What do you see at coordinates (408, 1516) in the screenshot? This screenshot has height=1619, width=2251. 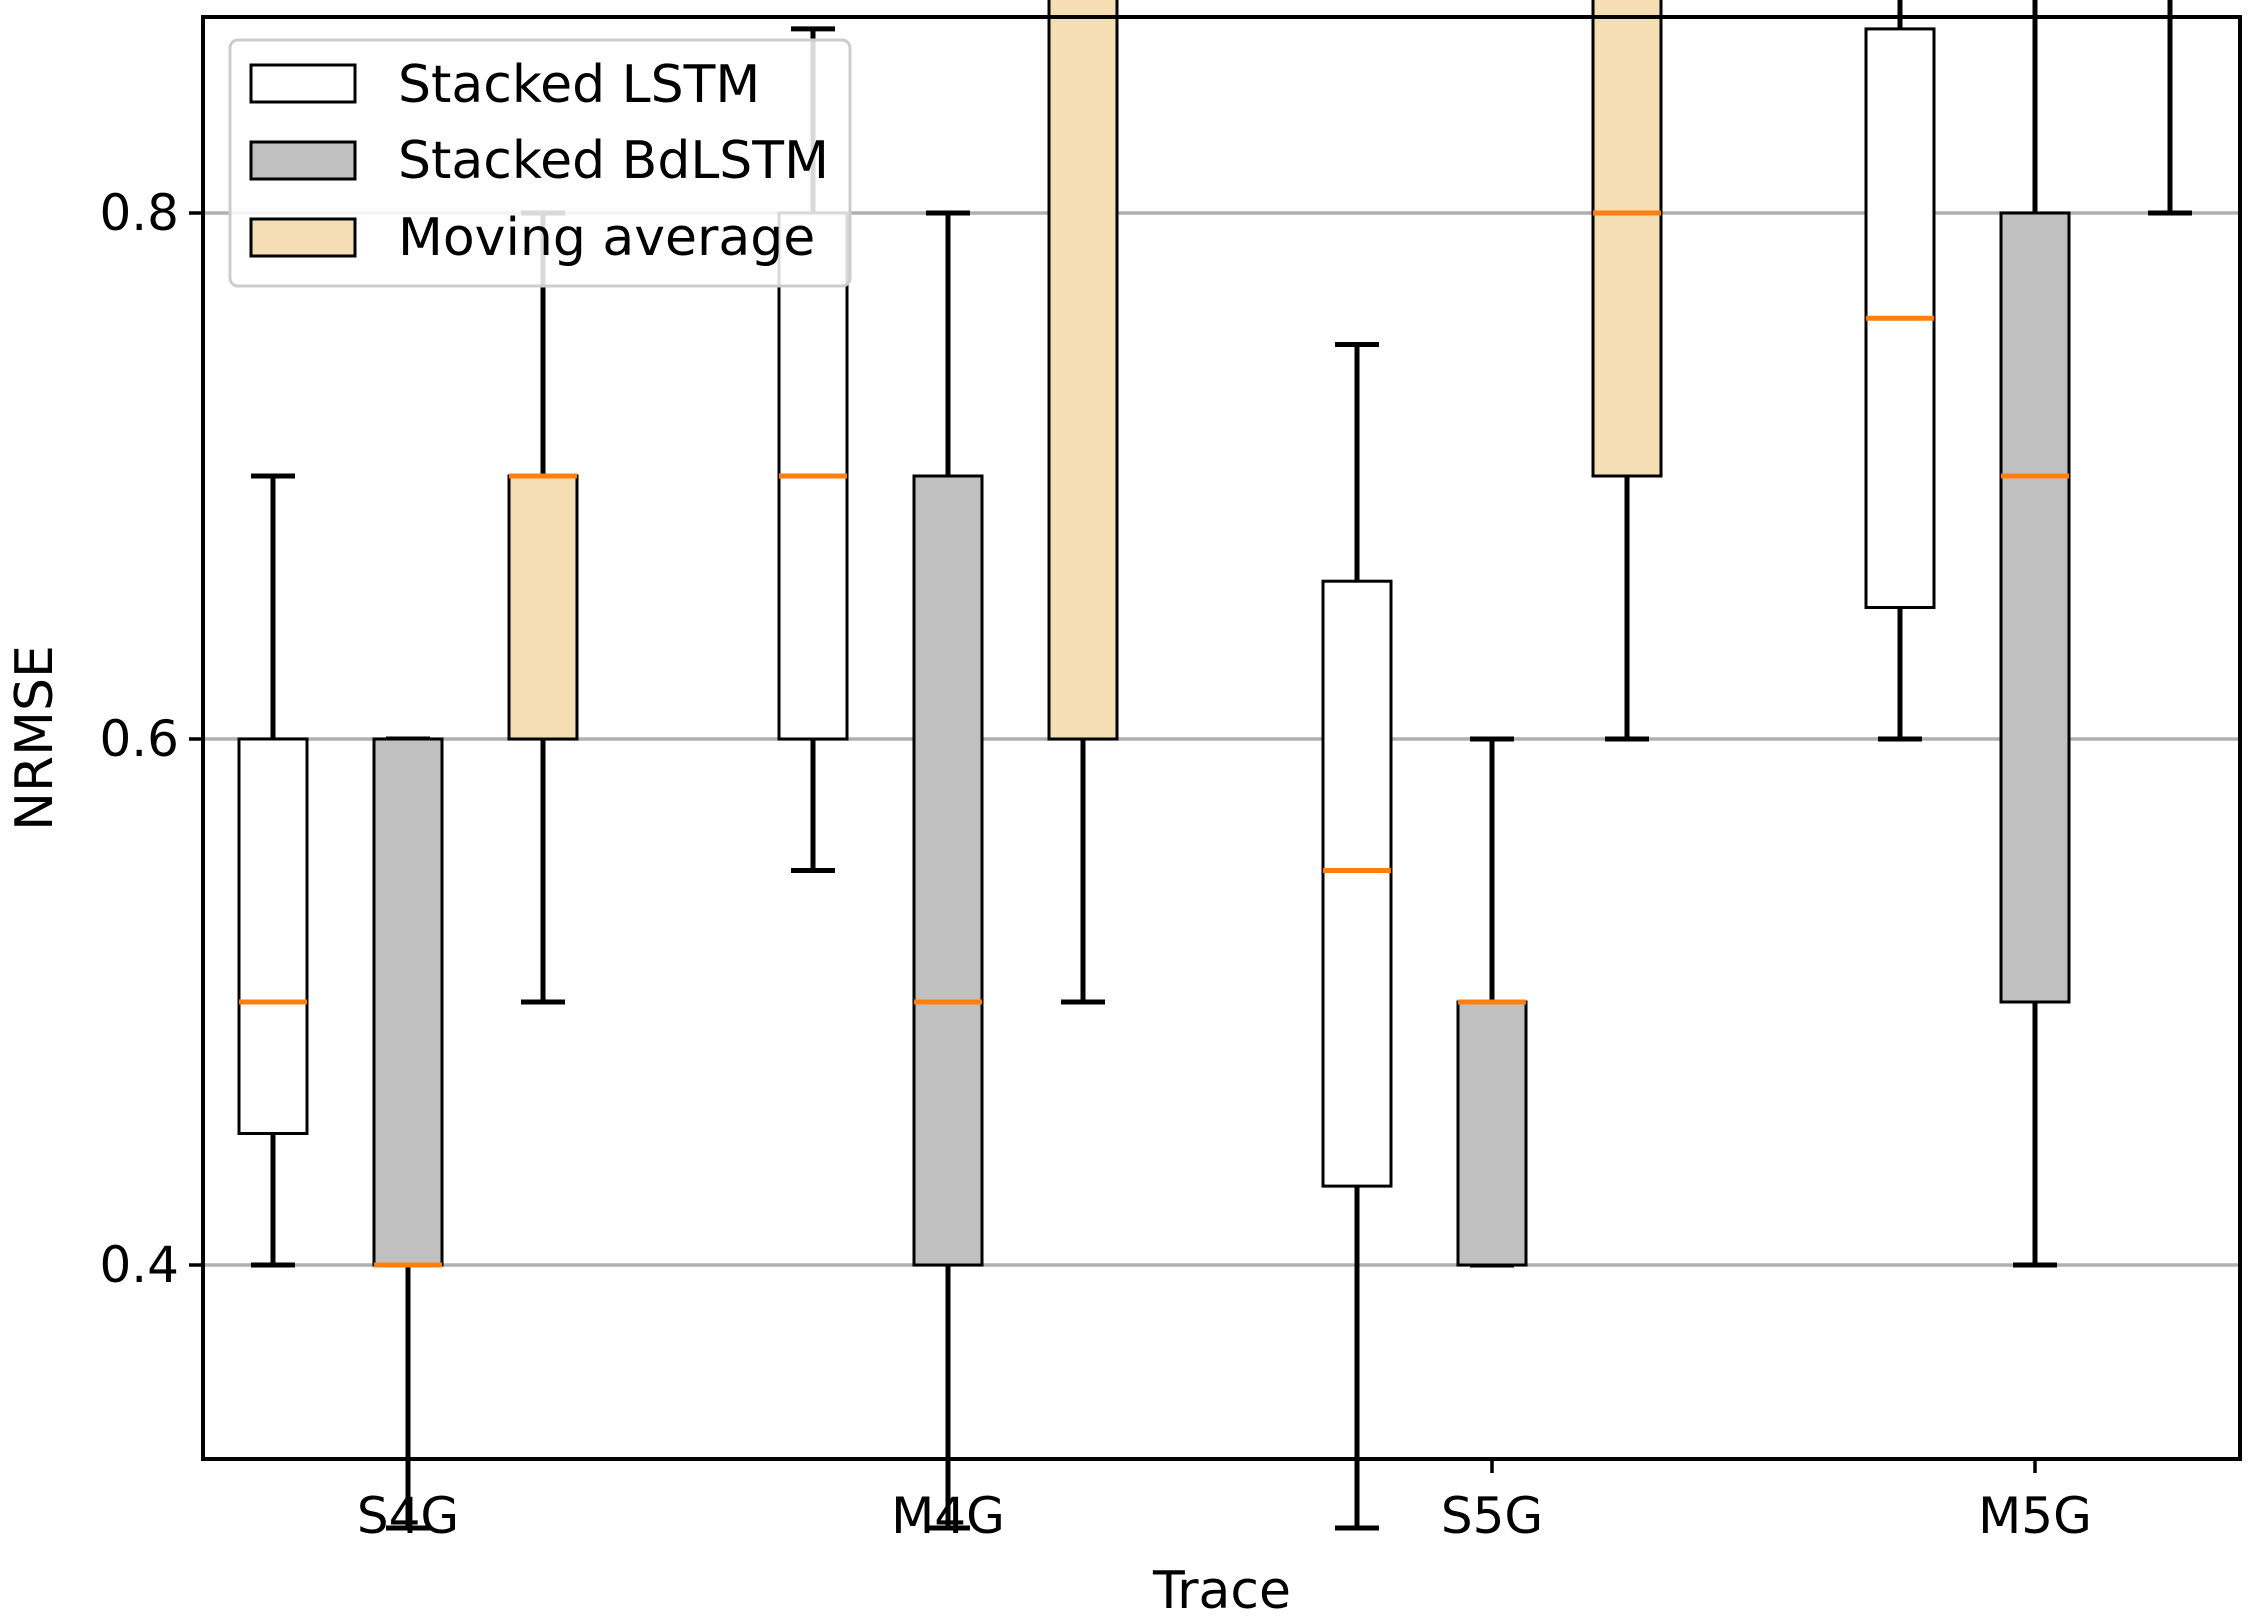 I see `x-tick-label-s4g: S4G` at bounding box center [408, 1516].